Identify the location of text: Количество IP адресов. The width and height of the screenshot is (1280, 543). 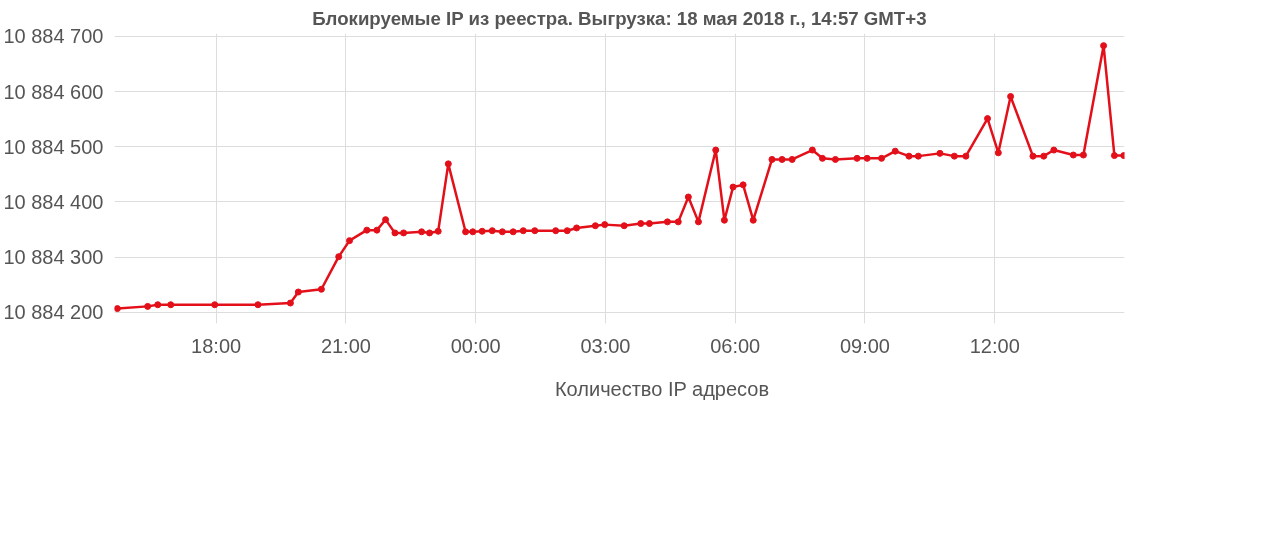
(662, 389).